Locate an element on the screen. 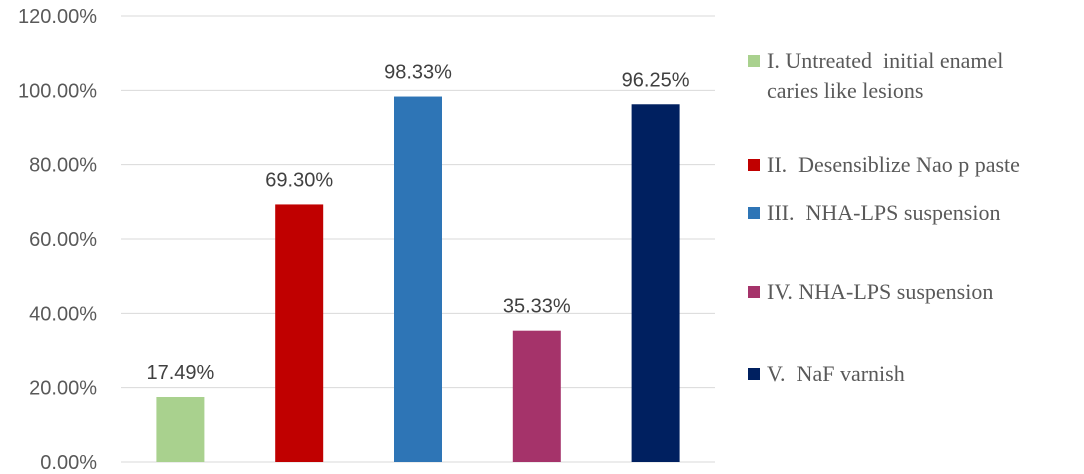  y-tick-label: 80.00% is located at coordinates (63, 166).